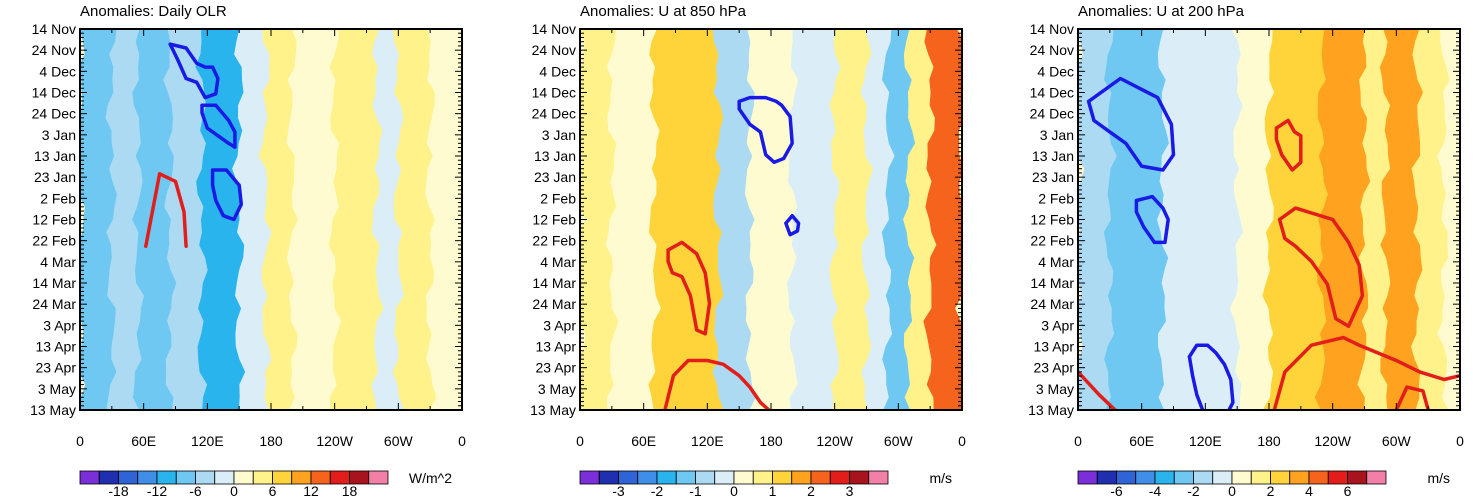 The height and width of the screenshot is (501, 1473). What do you see at coordinates (940, 478) in the screenshot?
I see `colorbar-units: m/s` at bounding box center [940, 478].